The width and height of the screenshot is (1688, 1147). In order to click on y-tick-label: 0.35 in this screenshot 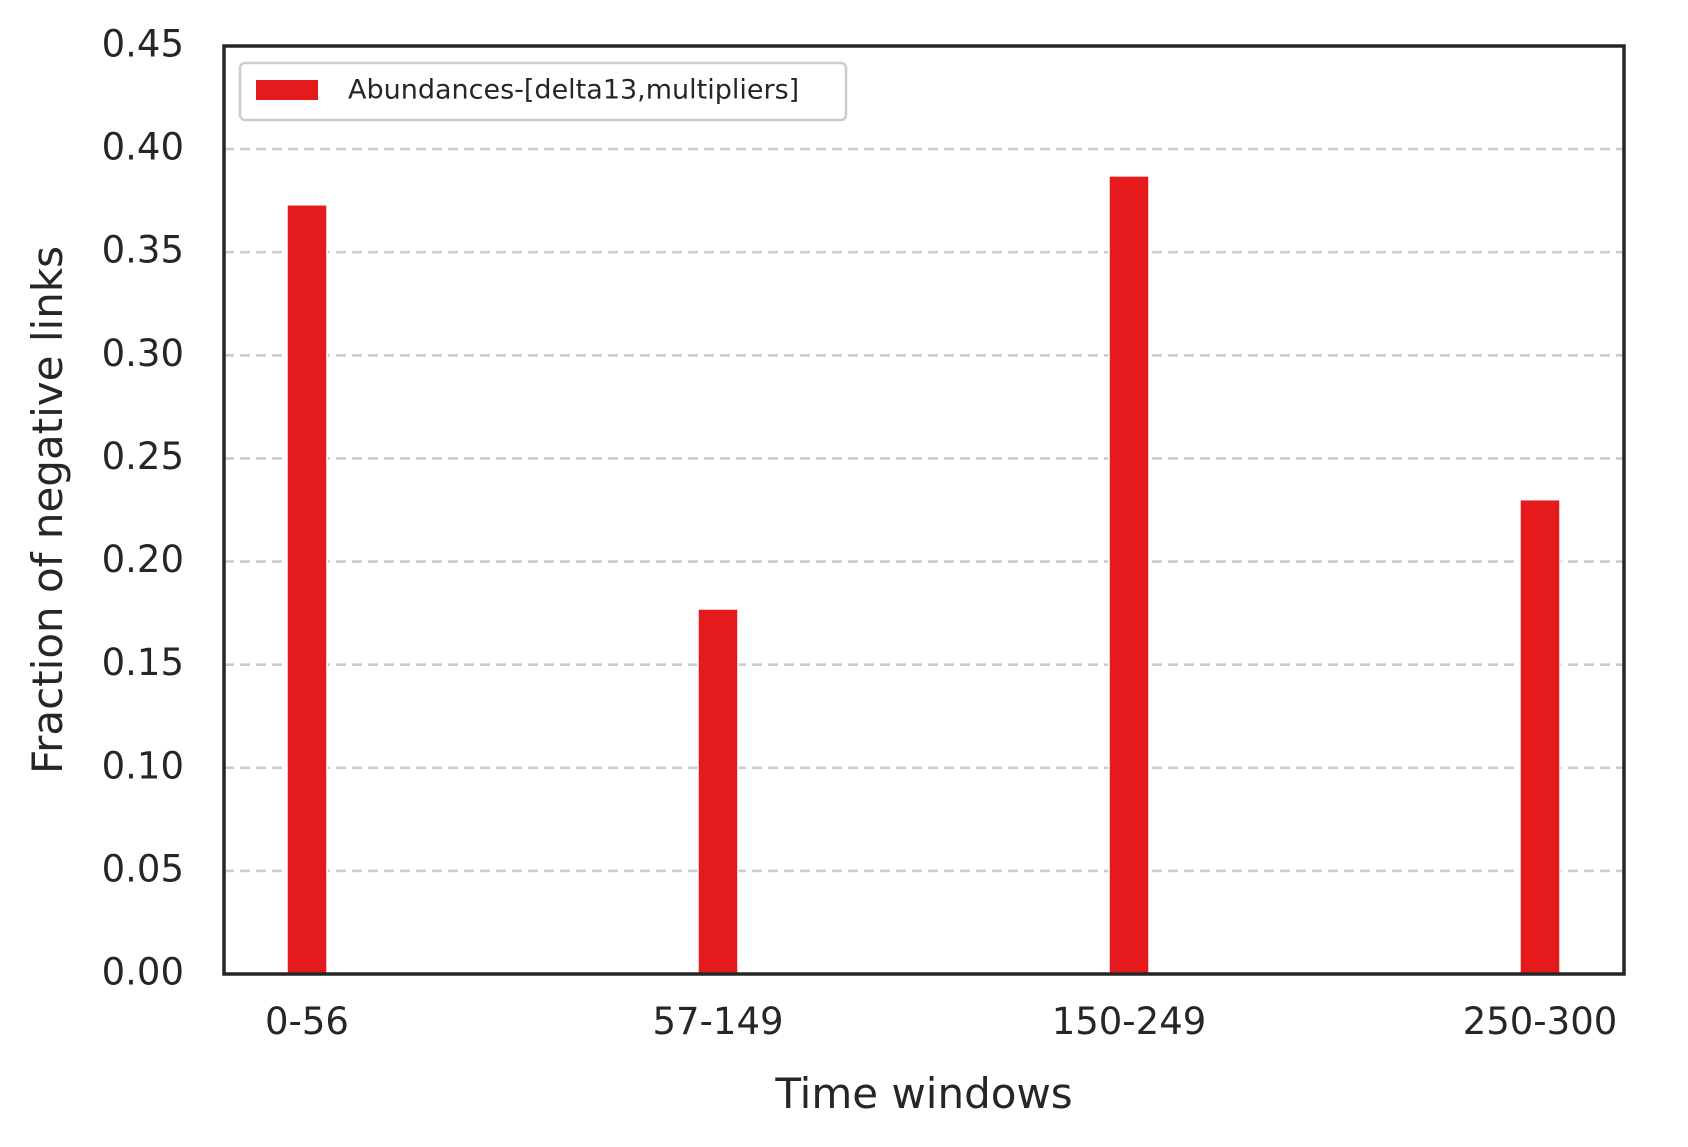, I will do `click(143, 250)`.